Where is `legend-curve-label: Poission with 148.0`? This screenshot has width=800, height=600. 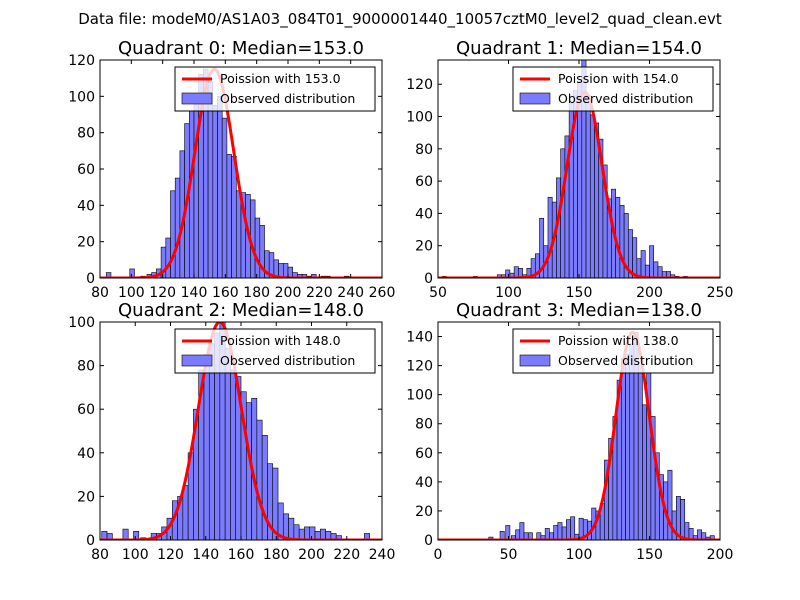 legend-curve-label: Poission with 148.0 is located at coordinates (280, 340).